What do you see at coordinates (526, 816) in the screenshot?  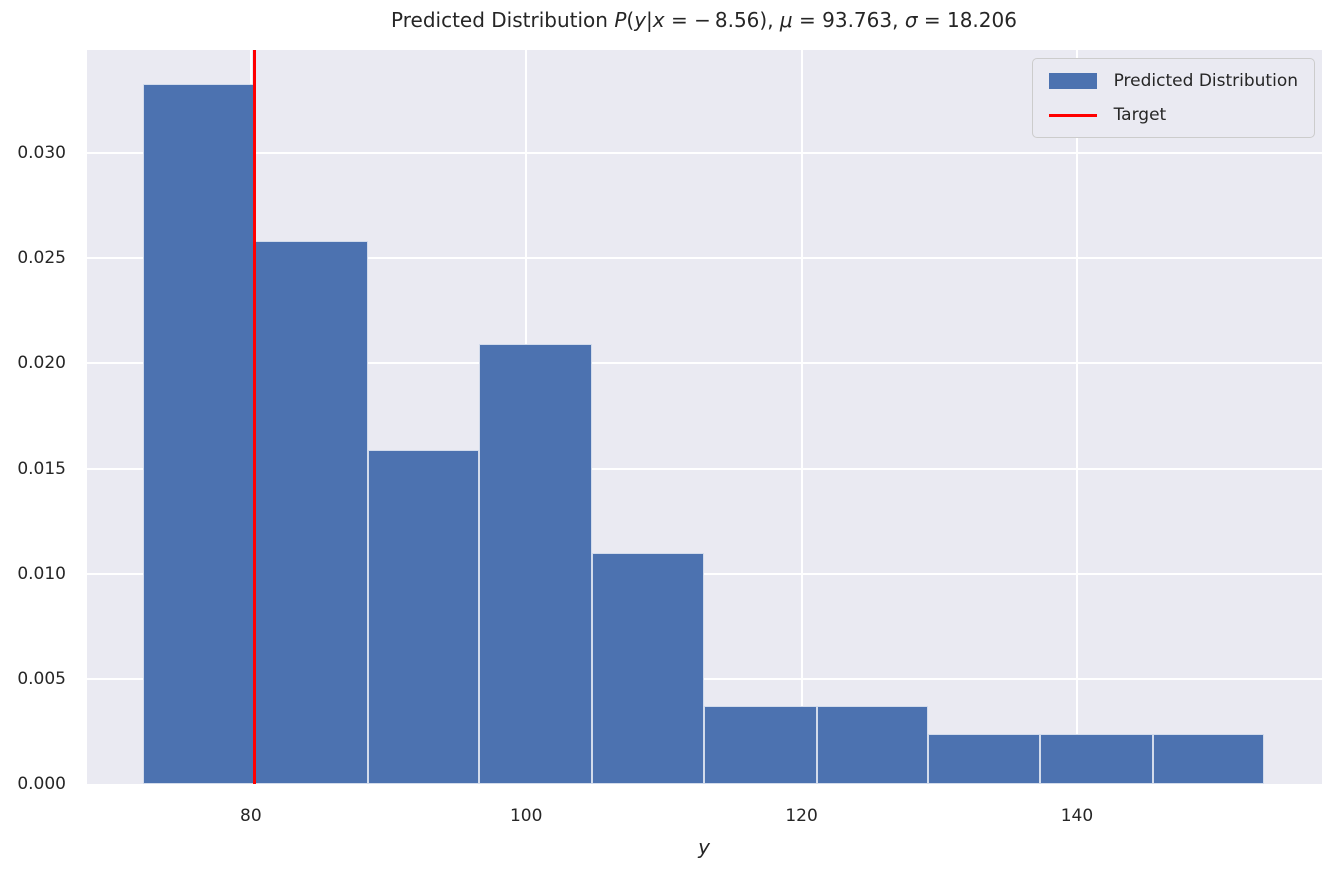 I see `x-tick-label: 100` at bounding box center [526, 816].